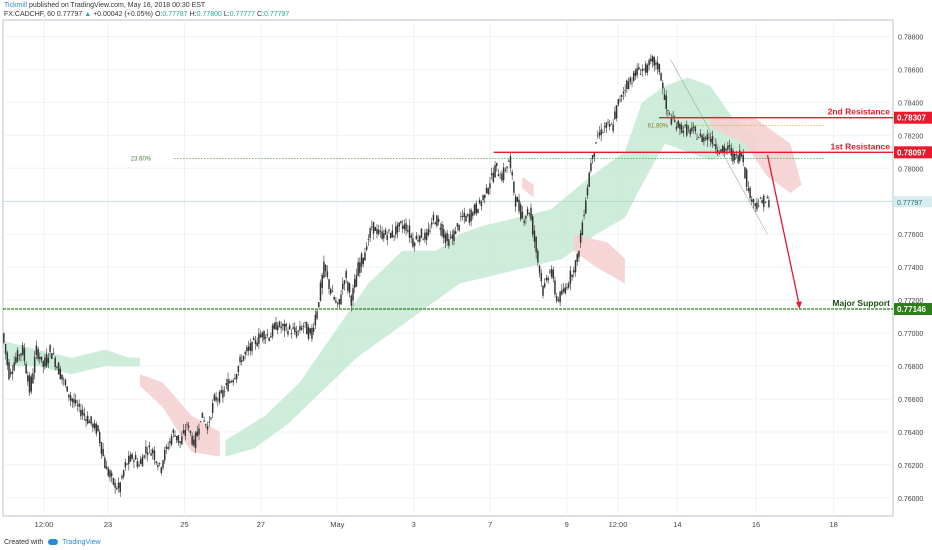 The image size is (932, 550). What do you see at coordinates (756, 154) in the screenshot?
I see `cloud-bearish` at bounding box center [756, 154].